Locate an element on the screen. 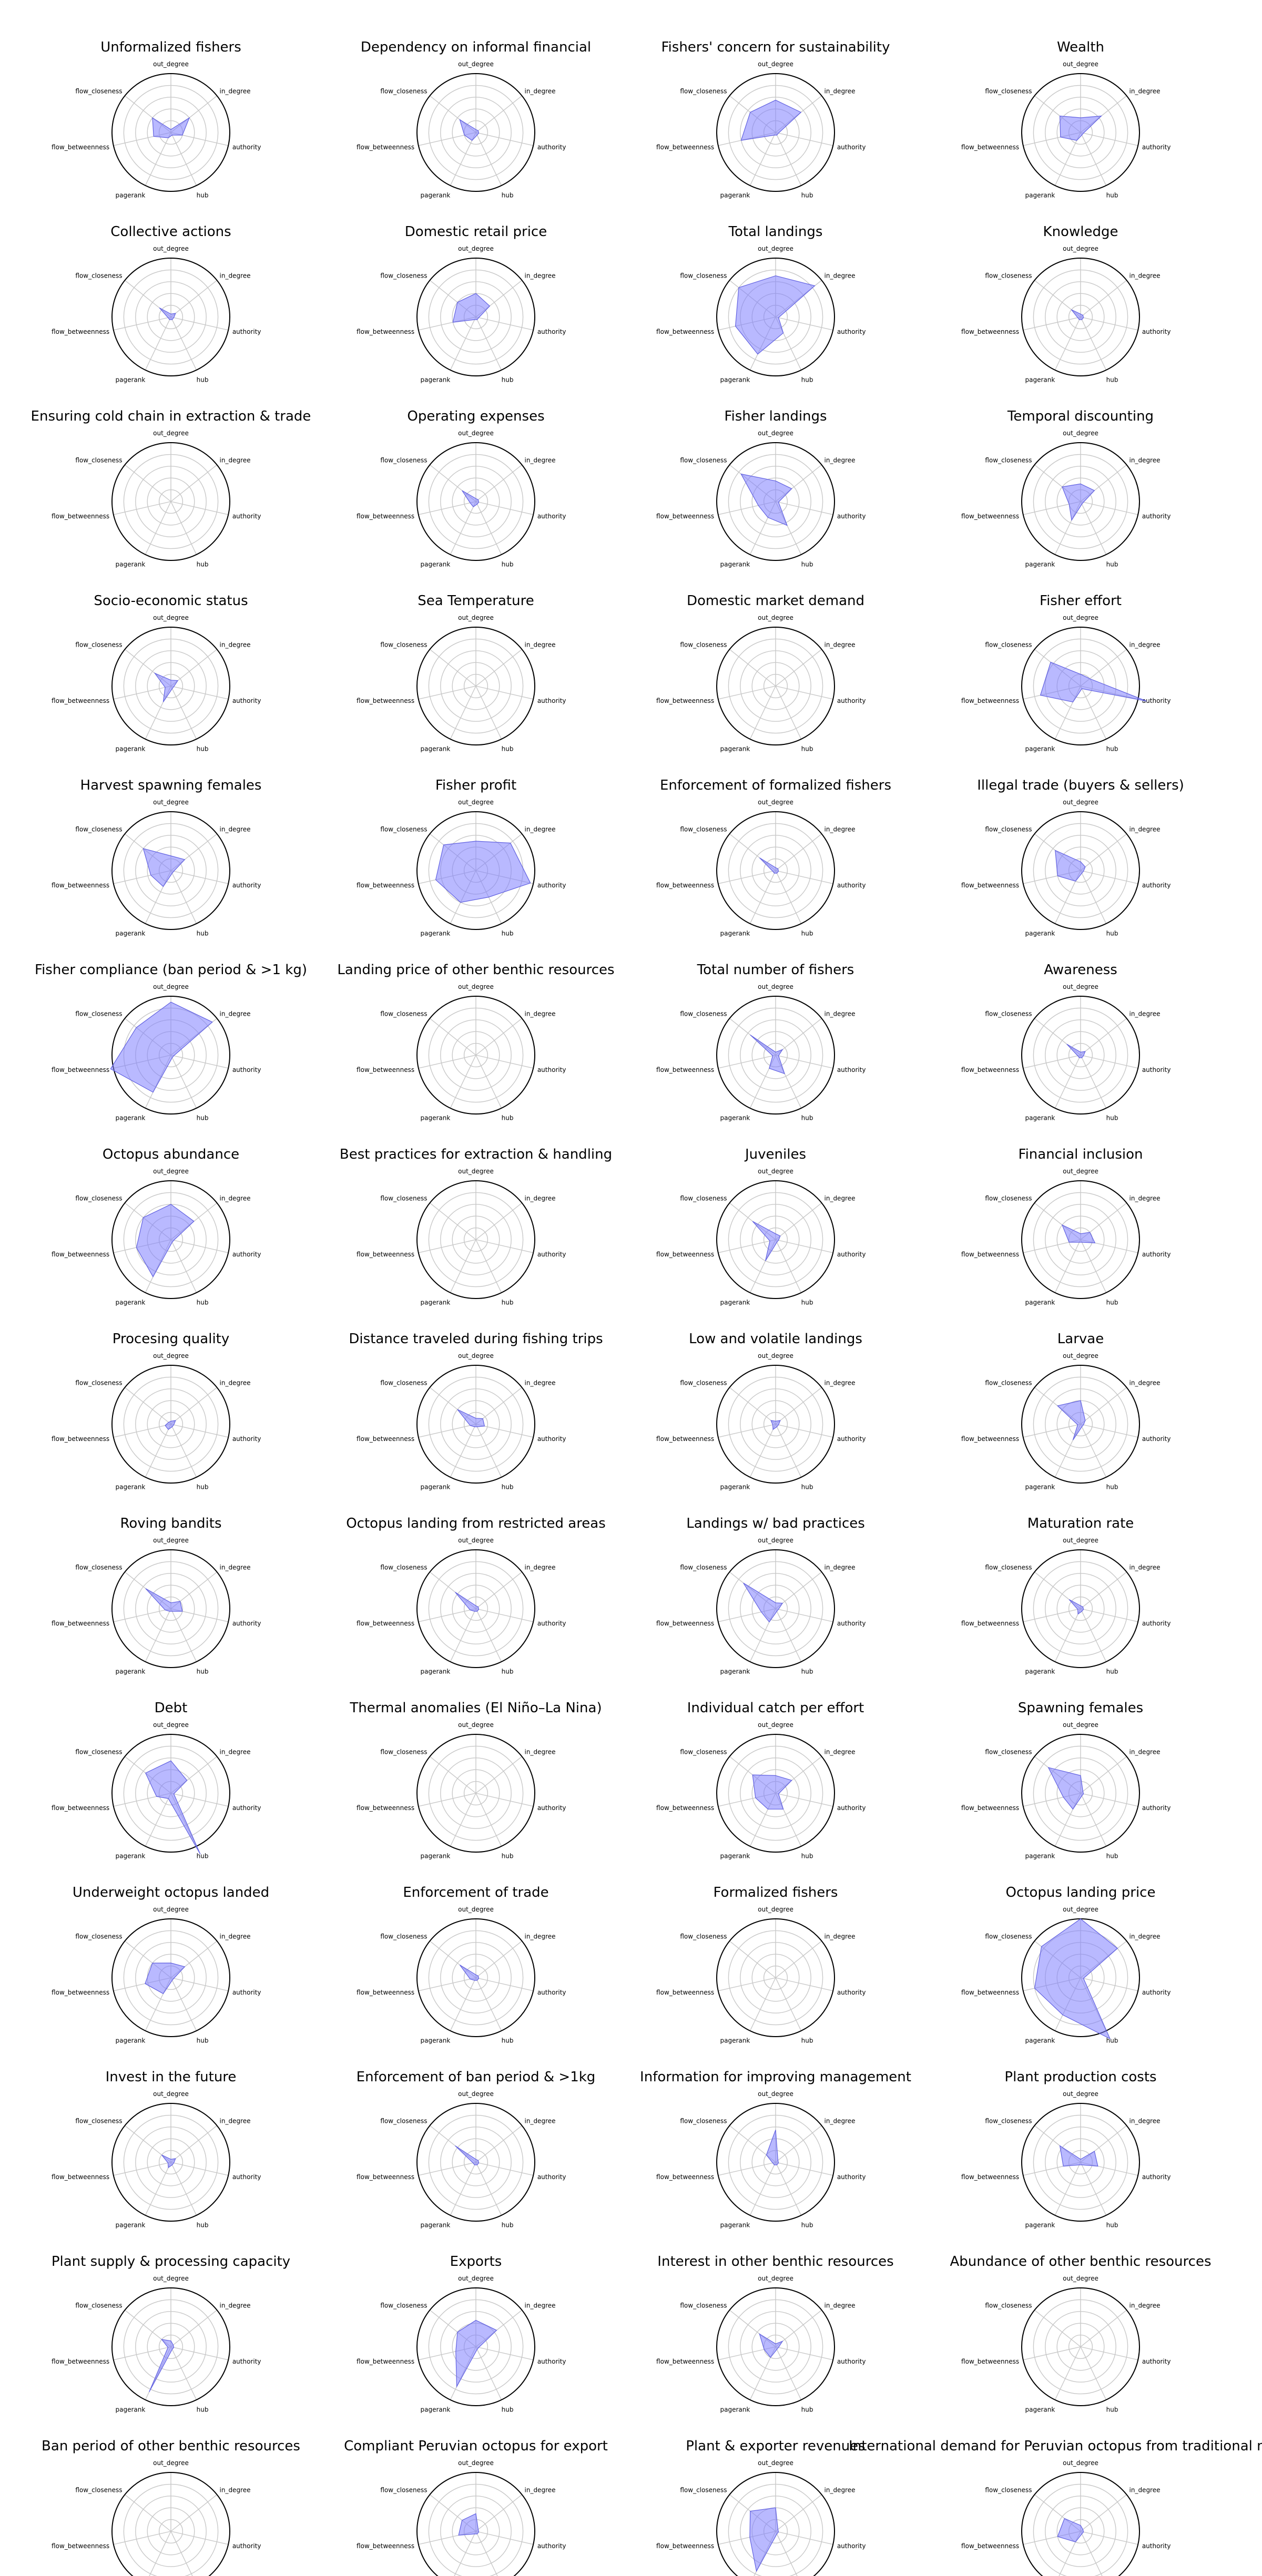 The image size is (1262, 2576). chart-title: Fishers' concern for sustainability is located at coordinates (775, 47).